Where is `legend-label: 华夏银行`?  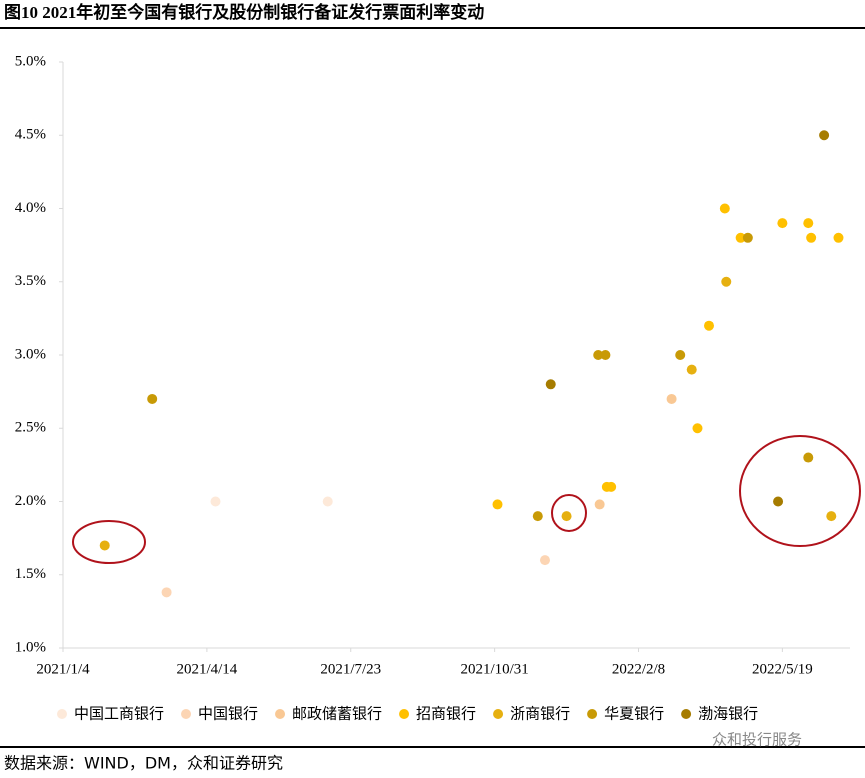
legend-label: 华夏银行 is located at coordinates (634, 714).